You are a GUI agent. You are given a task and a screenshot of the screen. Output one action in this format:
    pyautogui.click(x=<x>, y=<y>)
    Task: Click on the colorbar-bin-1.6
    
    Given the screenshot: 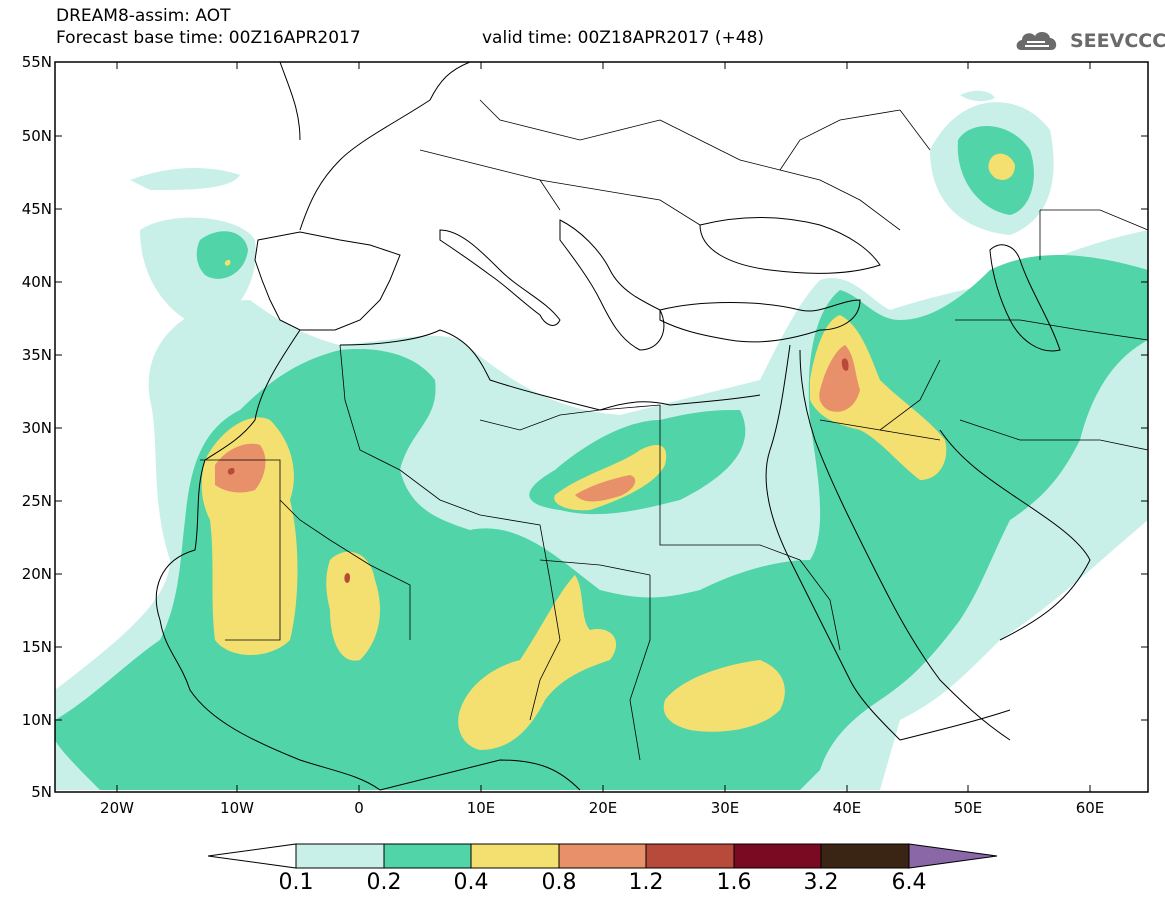 What is the action you would take?
    pyautogui.click(x=777, y=856)
    